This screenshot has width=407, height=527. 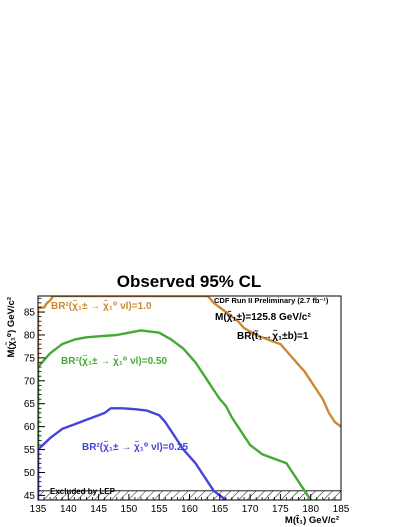 What do you see at coordinates (189, 509) in the screenshot?
I see `x-tick-label: 160` at bounding box center [189, 509].